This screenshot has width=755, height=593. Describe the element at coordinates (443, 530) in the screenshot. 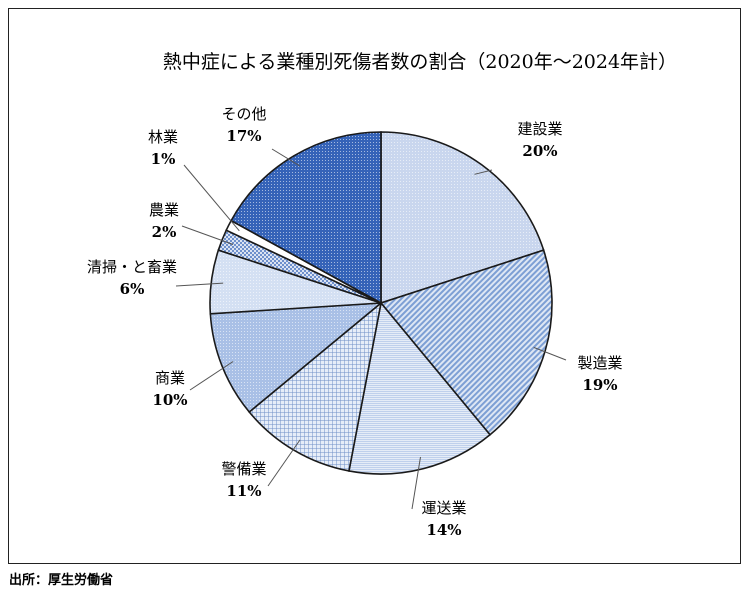

I see `slice-value-2: 14%` at that location.